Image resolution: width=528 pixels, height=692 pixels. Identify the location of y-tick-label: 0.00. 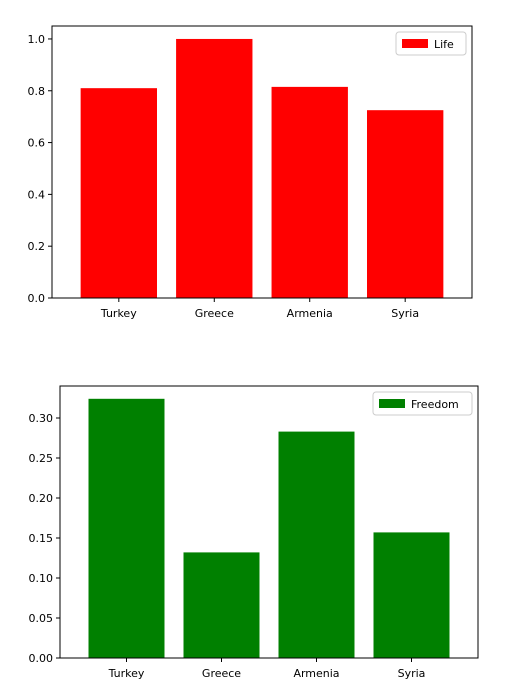
(41, 658).